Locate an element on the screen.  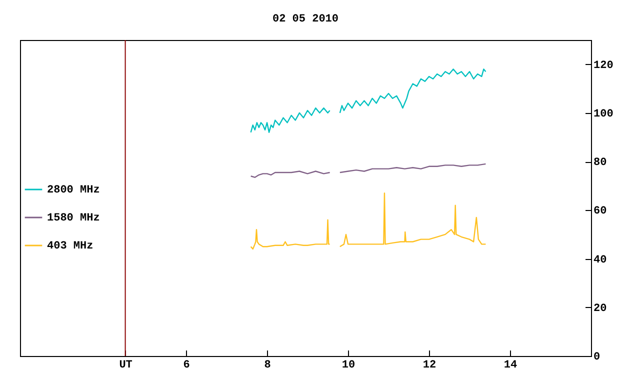
y-tick-label: 0 is located at coordinates (597, 358).